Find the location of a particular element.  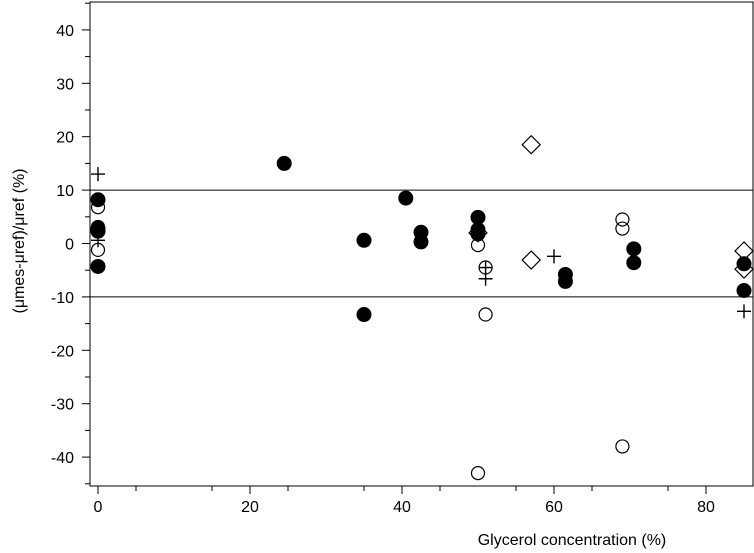

y-tick-label: -10 is located at coordinates (62, 298).